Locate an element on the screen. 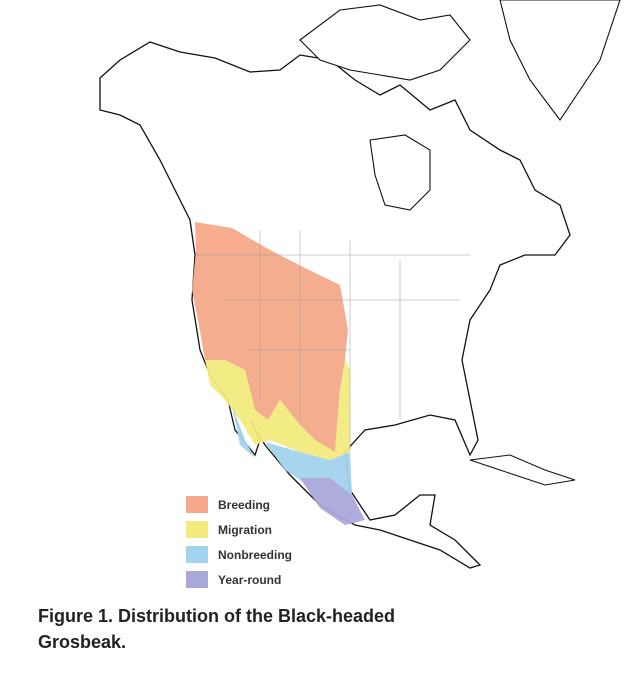 The width and height of the screenshot is (640, 681). legend-item-breeding: Breeding is located at coordinates (239, 504).